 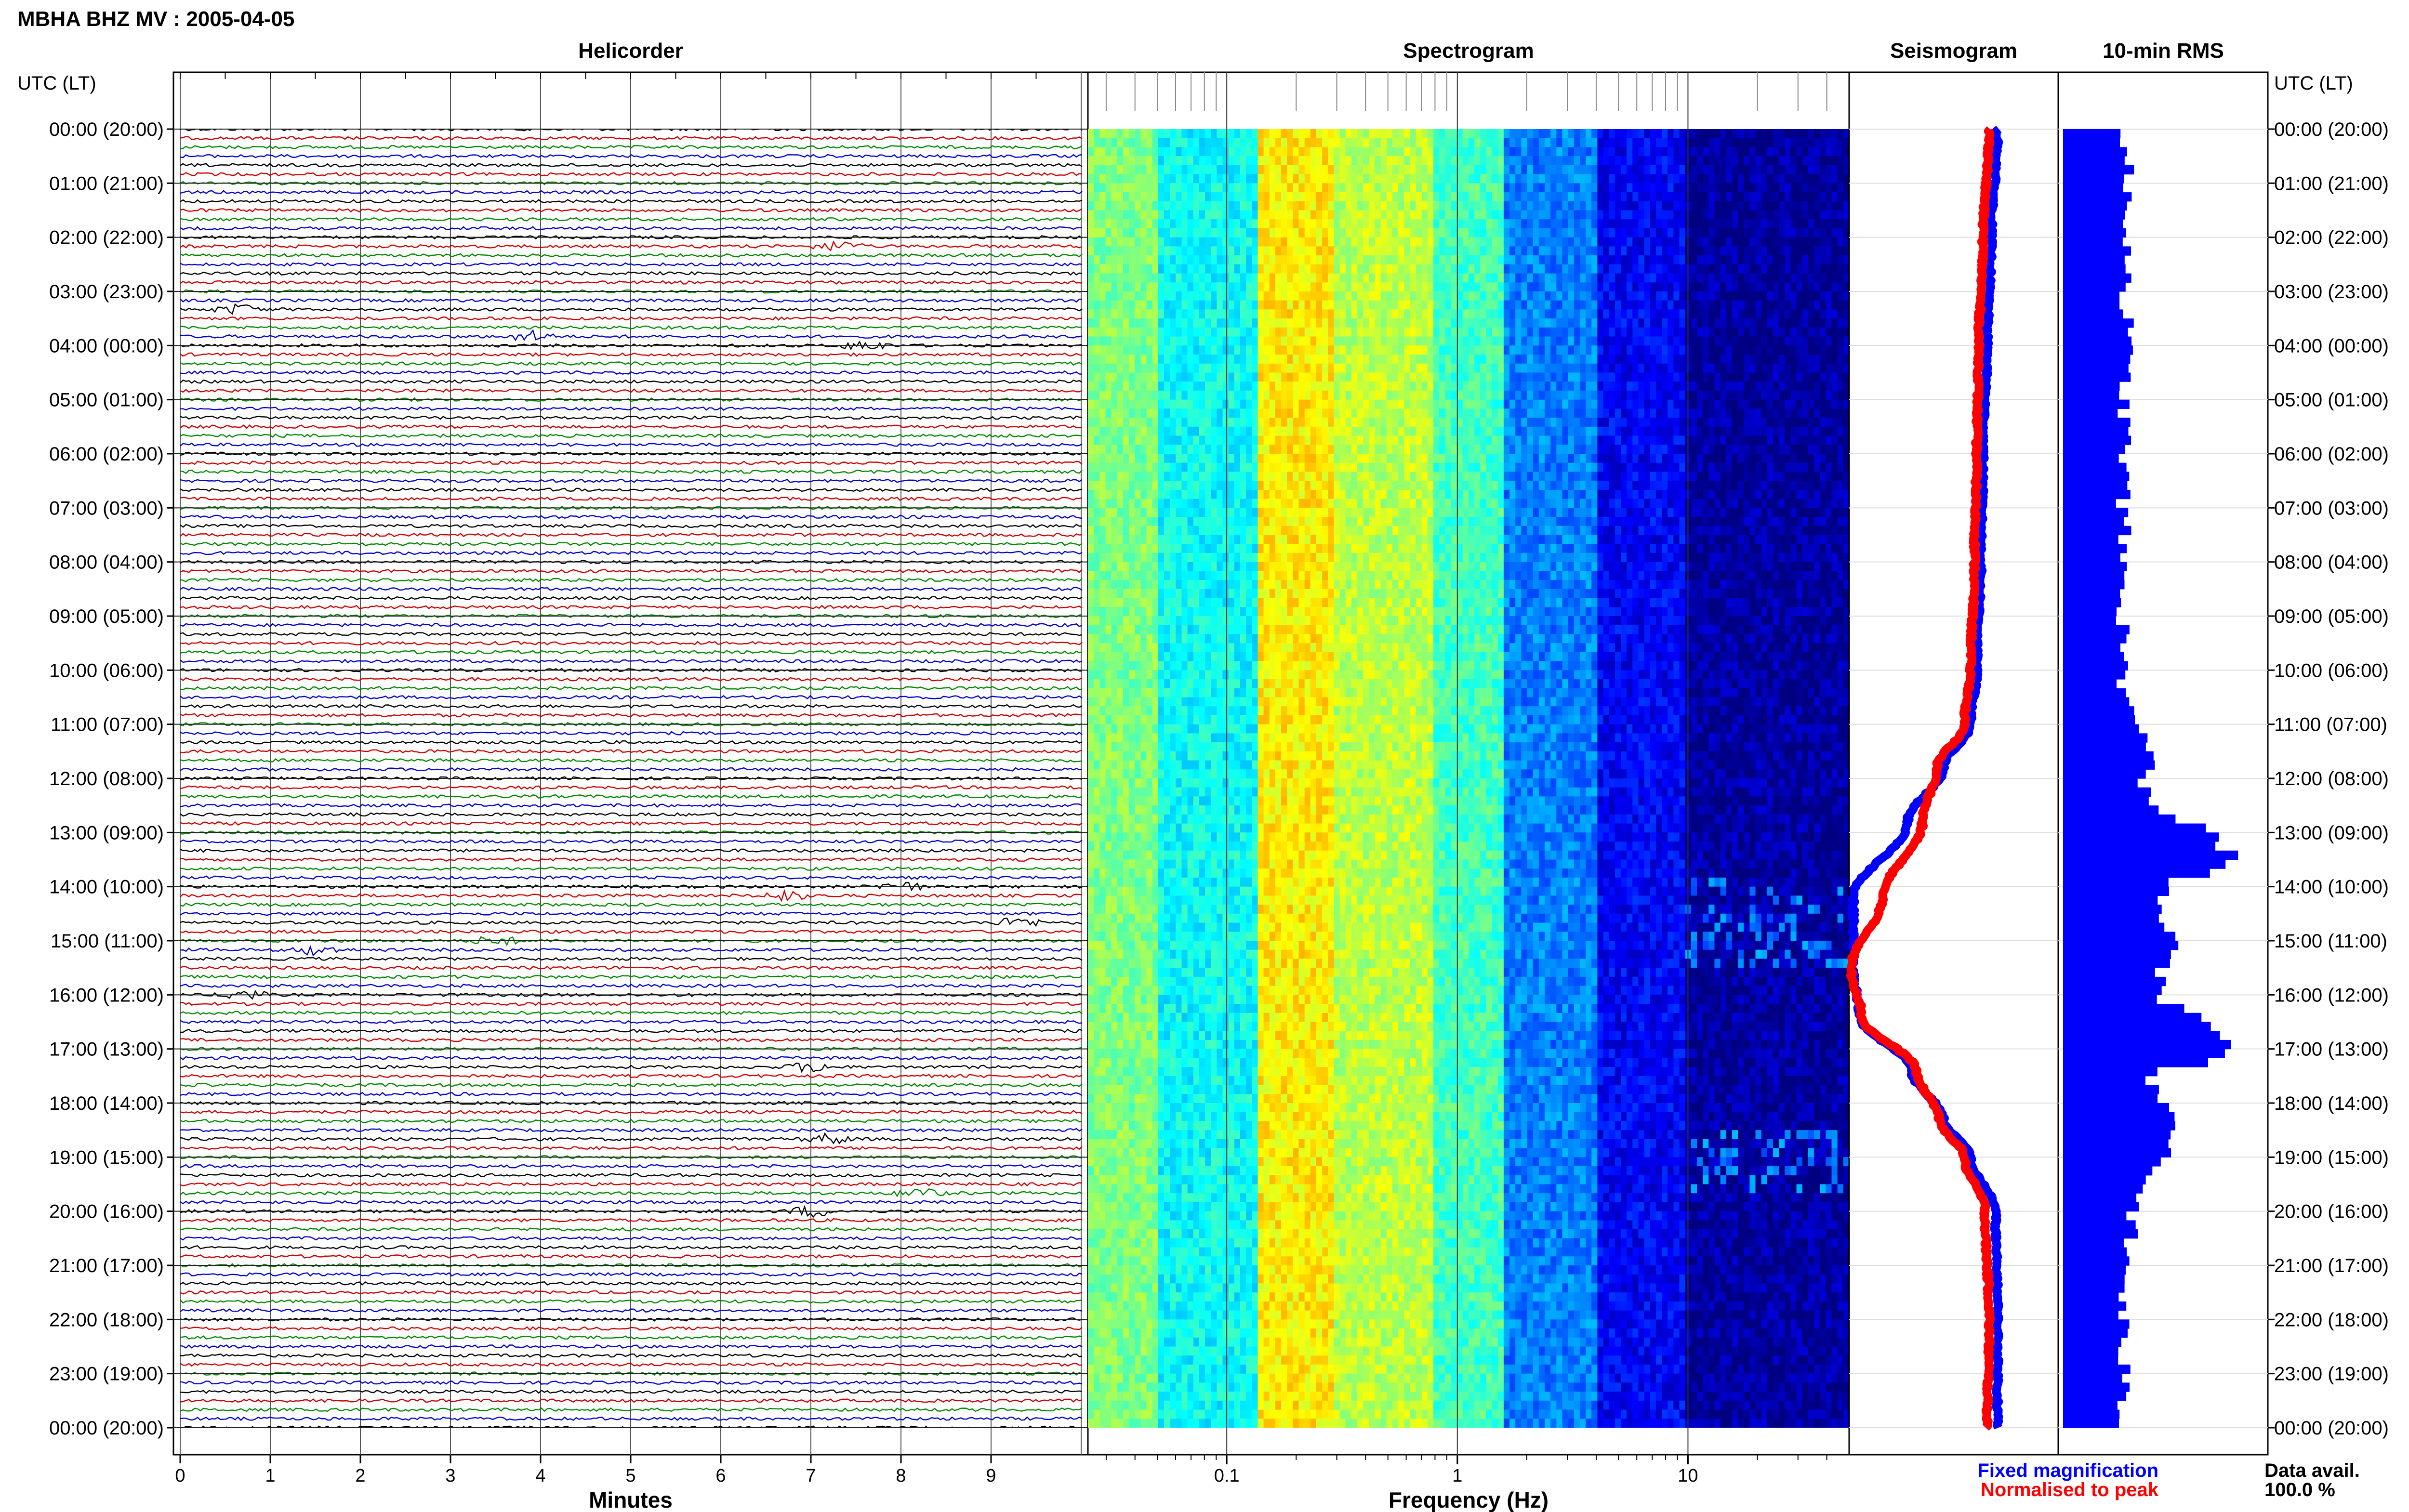 I want to click on helicorder-trace, so click(x=631, y=823).